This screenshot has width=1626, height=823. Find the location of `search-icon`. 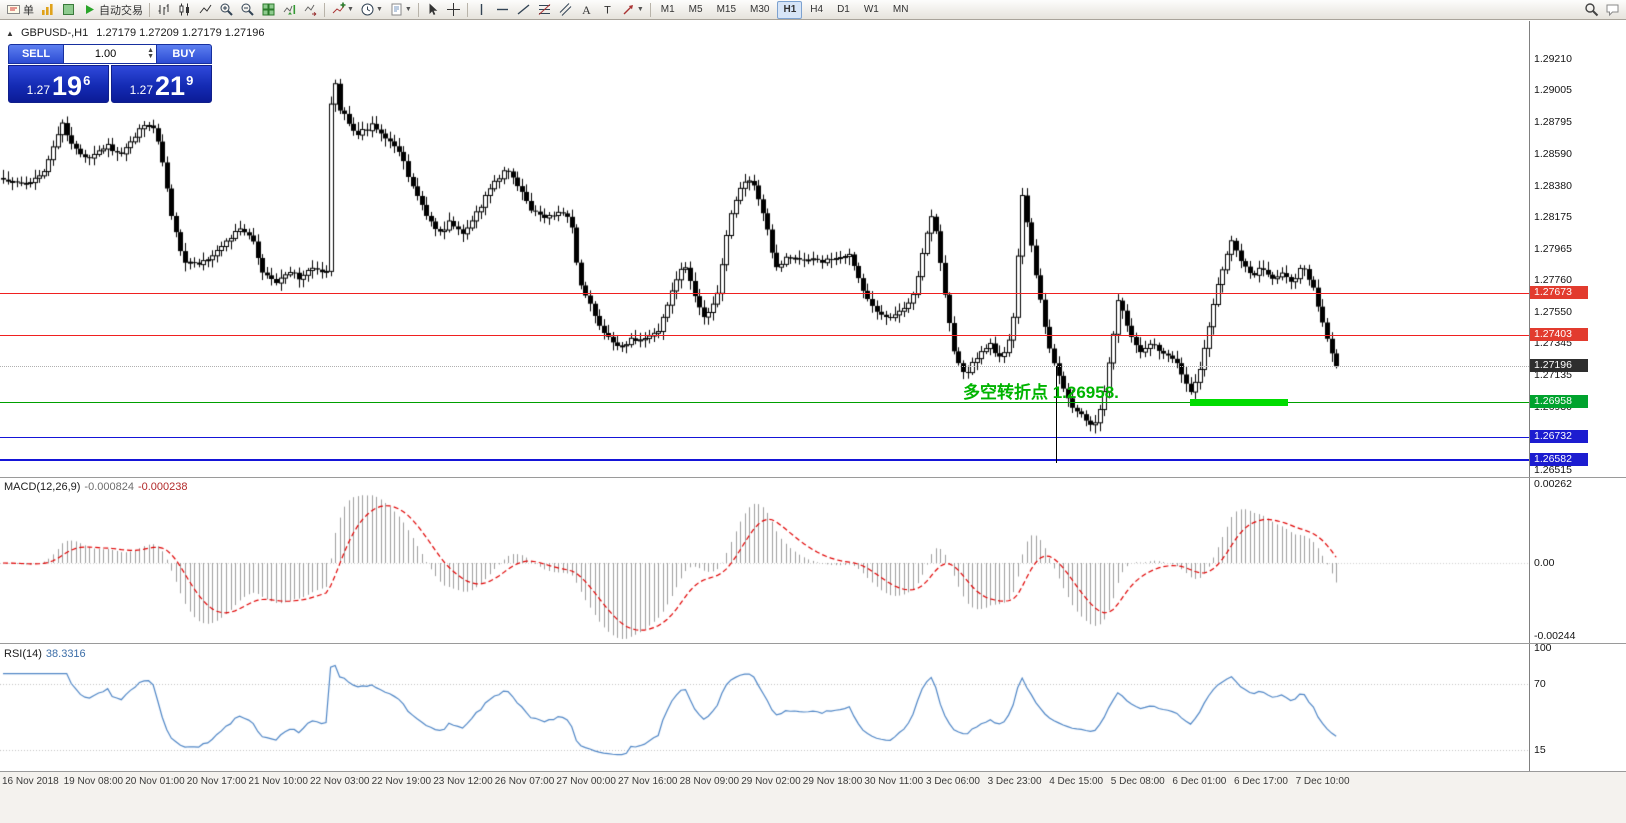

search-icon is located at coordinates (1591, 9).